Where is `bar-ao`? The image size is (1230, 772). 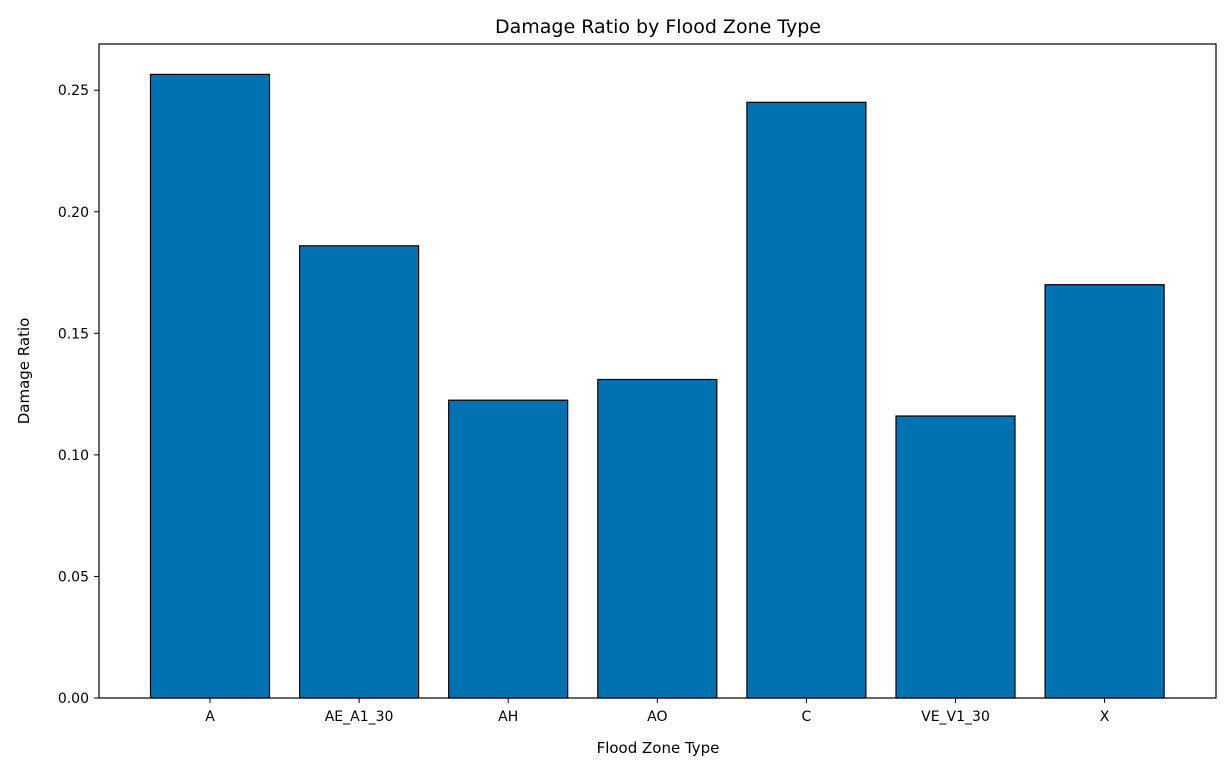
bar-ao is located at coordinates (657, 538).